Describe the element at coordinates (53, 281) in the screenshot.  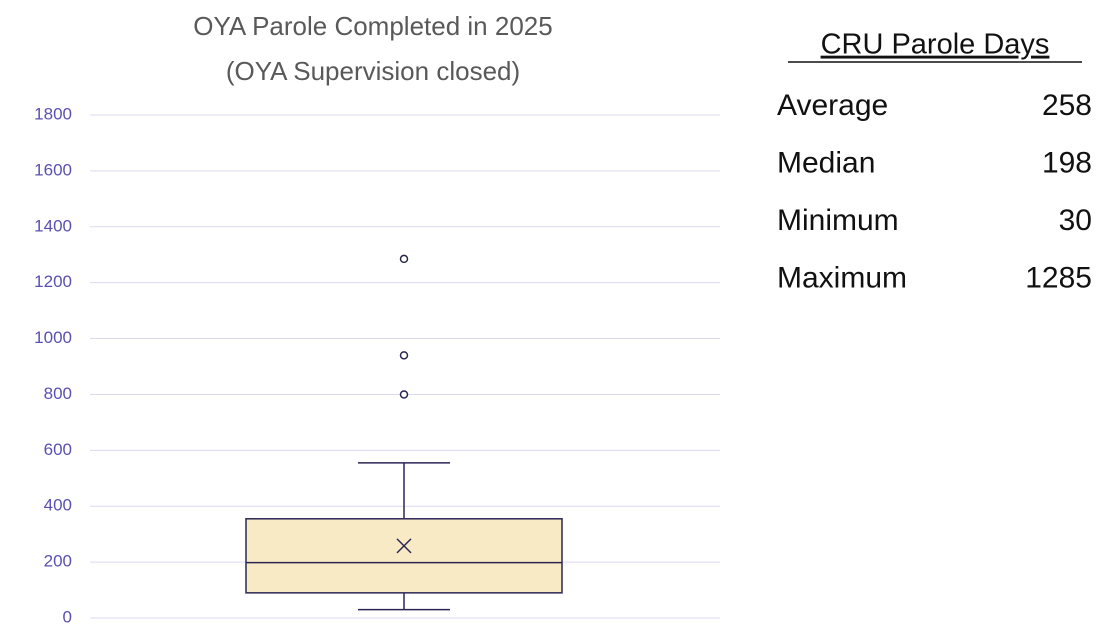
I see `y-tick-label: 1200` at that location.